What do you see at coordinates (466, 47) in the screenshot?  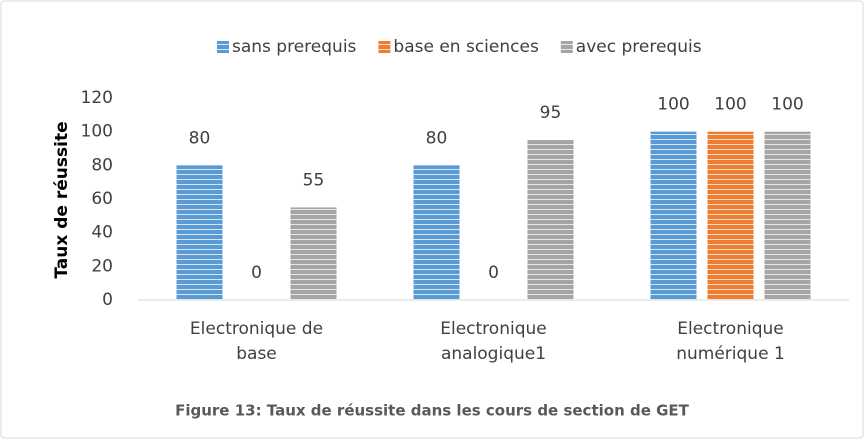 I see `legend-label: base en sciences` at bounding box center [466, 47].